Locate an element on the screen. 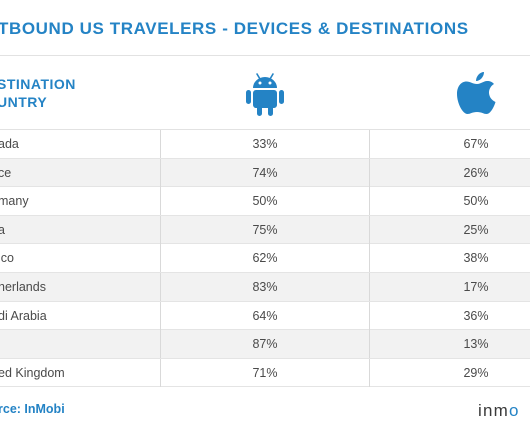 This screenshot has width=530, height=442. ios-share-cell: 50% is located at coordinates (476, 201).